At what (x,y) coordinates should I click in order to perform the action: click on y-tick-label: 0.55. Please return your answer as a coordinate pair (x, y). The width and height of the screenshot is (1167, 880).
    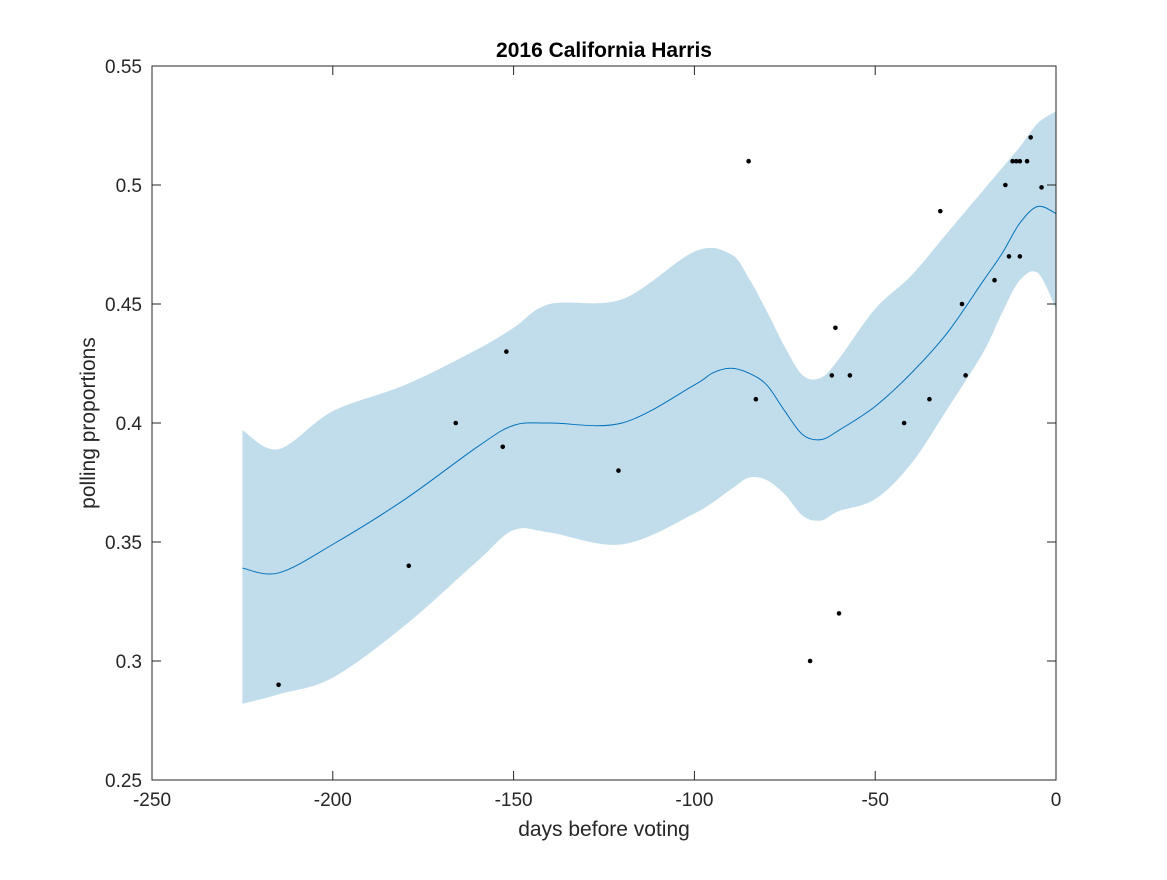
    Looking at the image, I should click on (123, 67).